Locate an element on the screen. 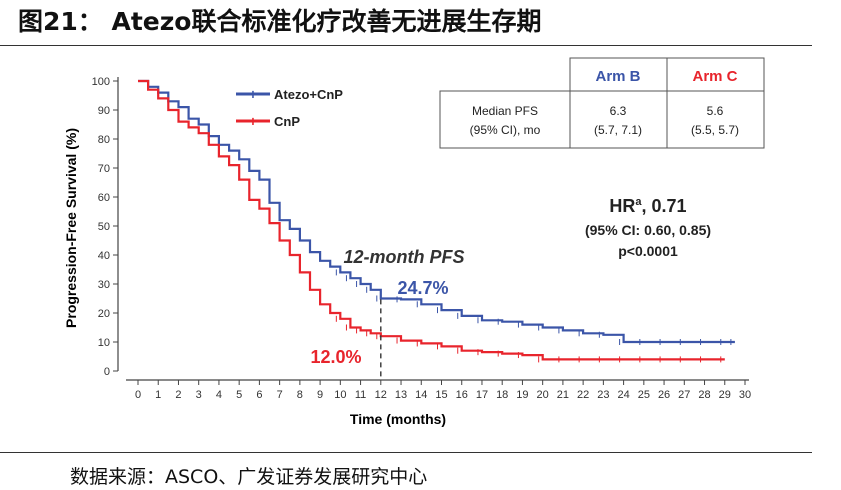 The height and width of the screenshot is (490, 841). hr-value: , 0.71 is located at coordinates (664, 206).